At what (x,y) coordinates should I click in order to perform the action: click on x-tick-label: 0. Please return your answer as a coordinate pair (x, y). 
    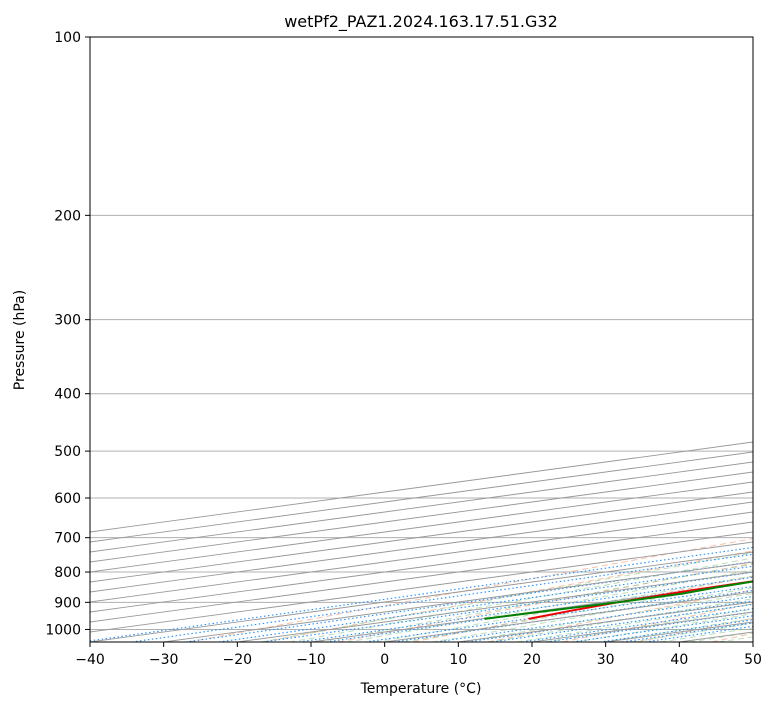
    Looking at the image, I should click on (384, 660).